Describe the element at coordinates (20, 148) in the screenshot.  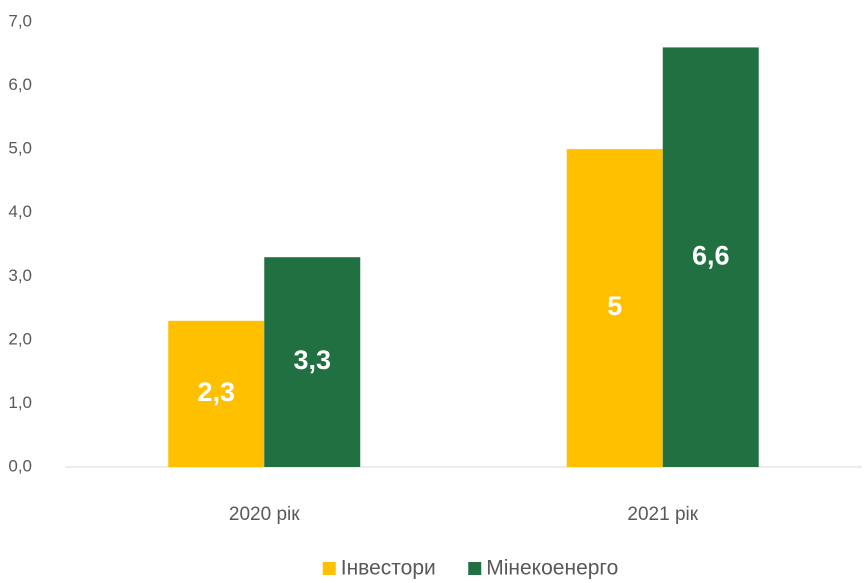
I see `y-tick-label: 5,0` at that location.